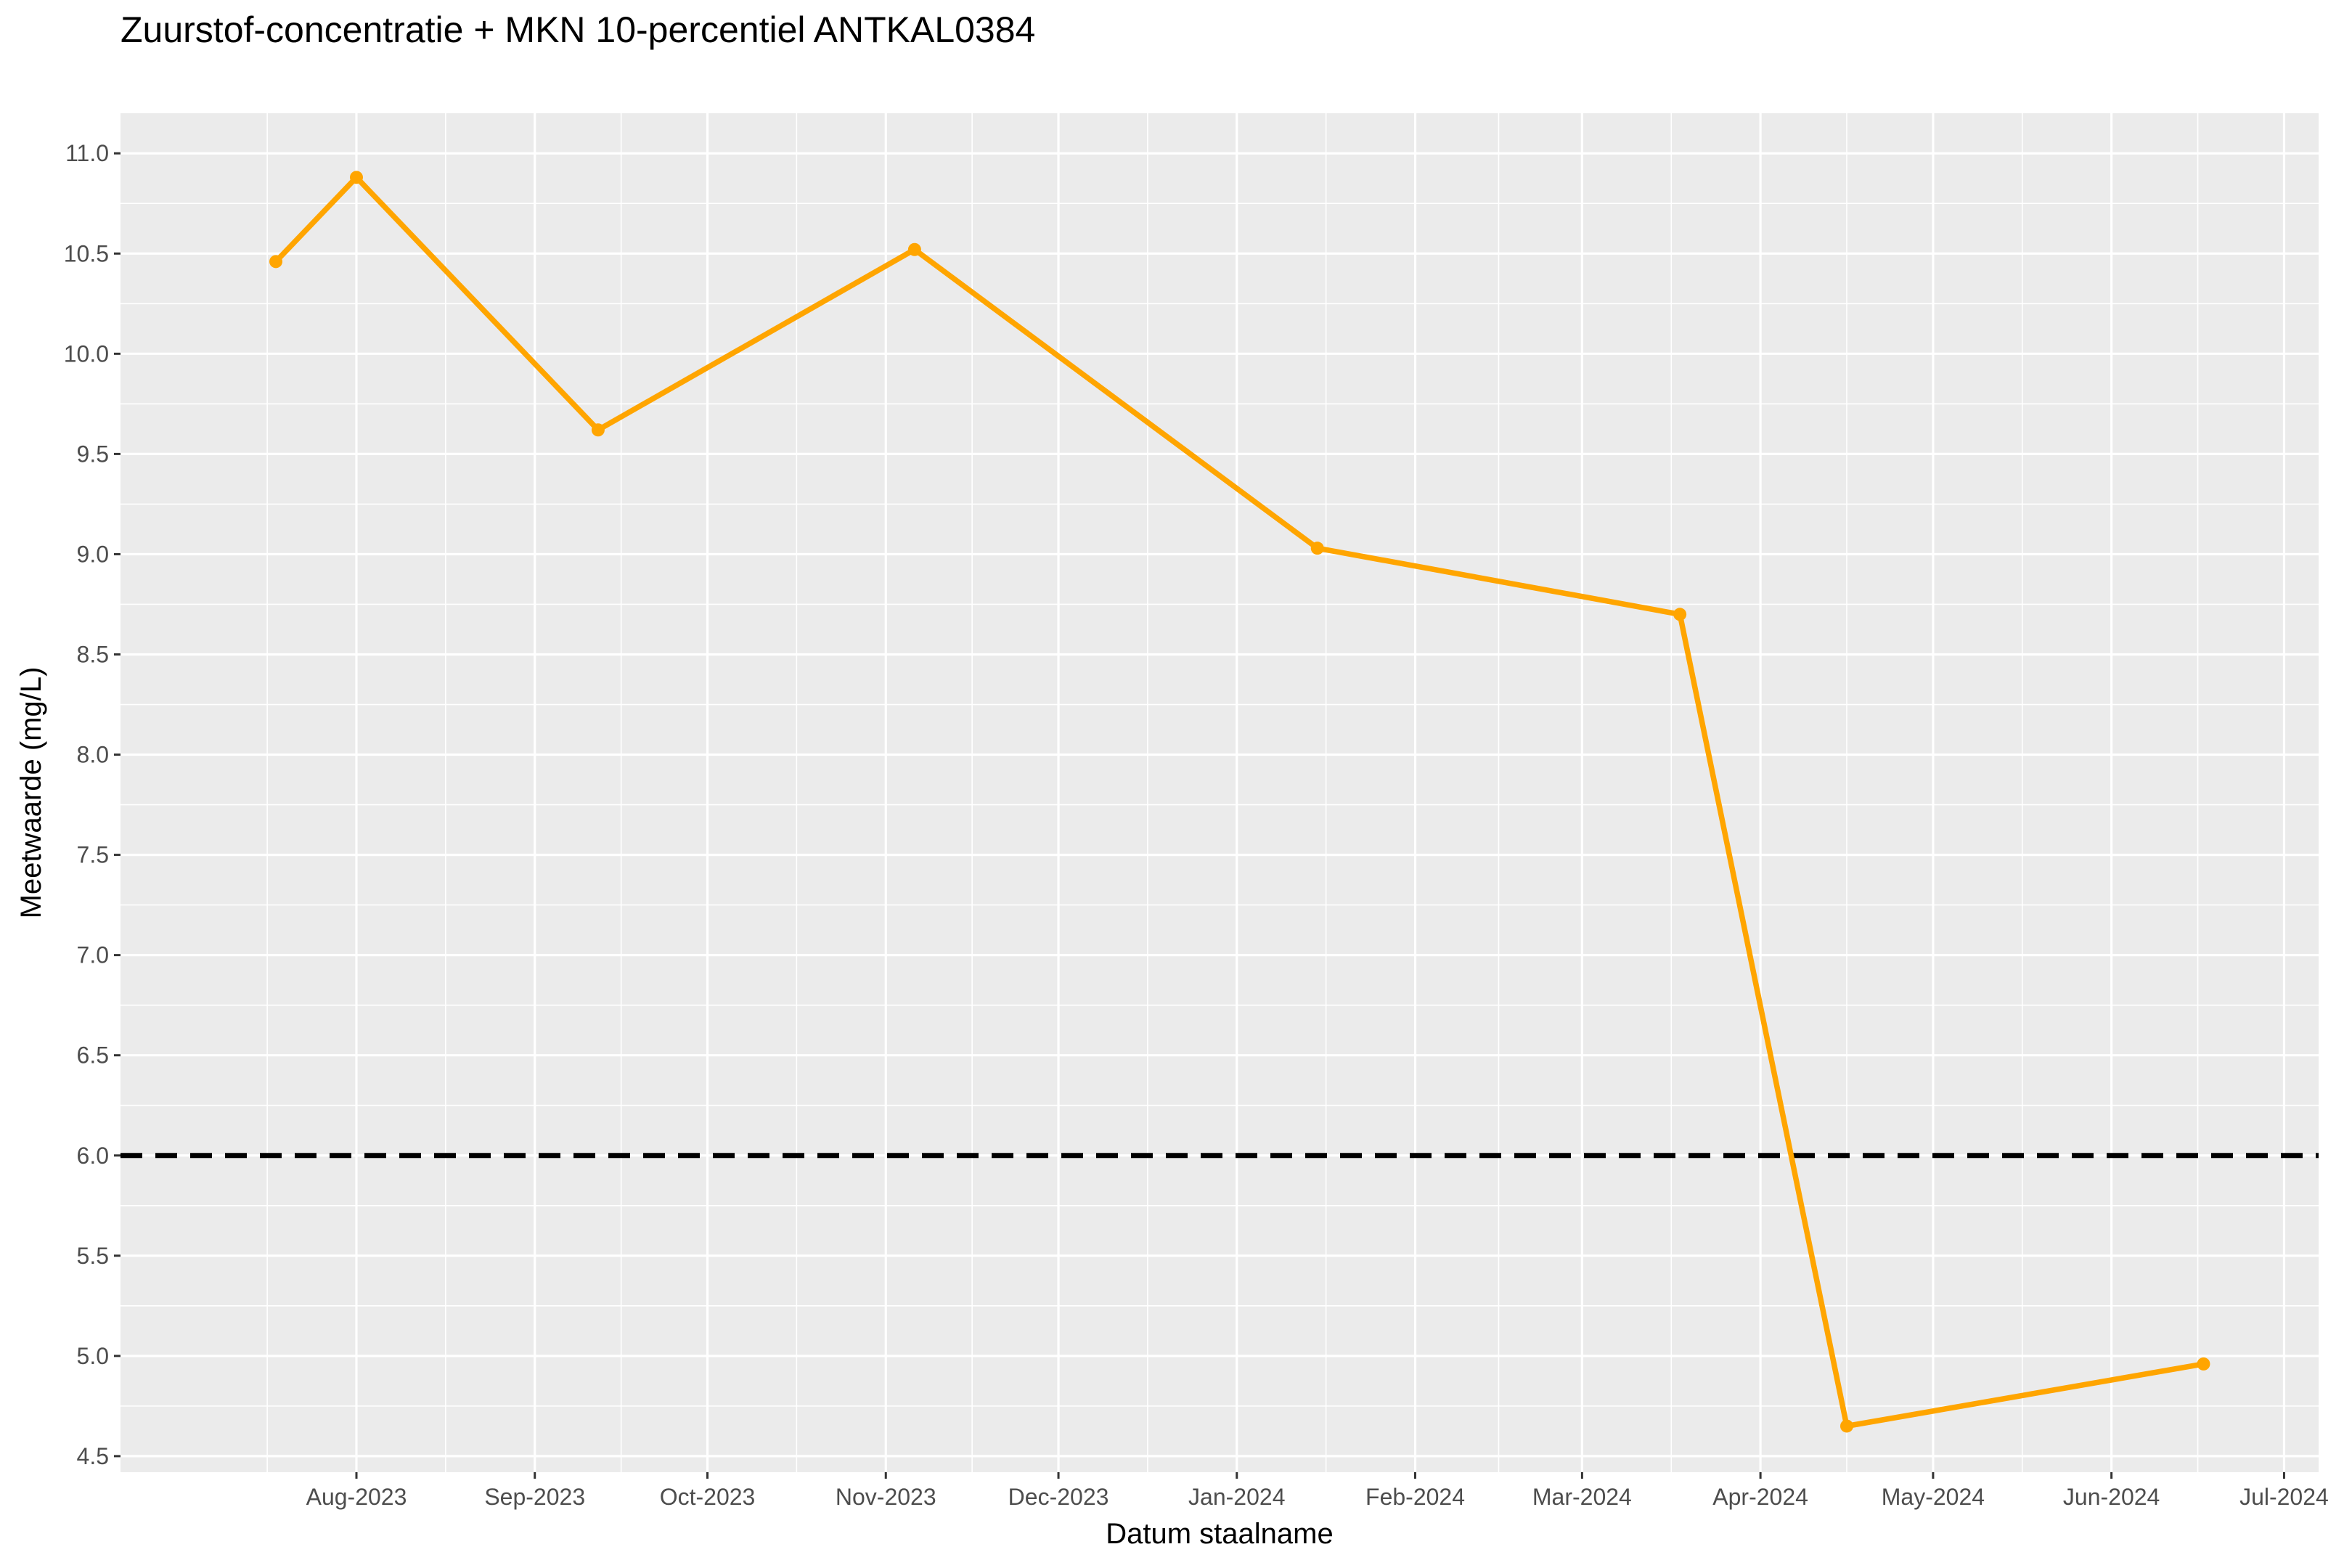 This screenshot has width=2352, height=1568. What do you see at coordinates (535, 1497) in the screenshot?
I see `x-tick-label: Sep-2023` at bounding box center [535, 1497].